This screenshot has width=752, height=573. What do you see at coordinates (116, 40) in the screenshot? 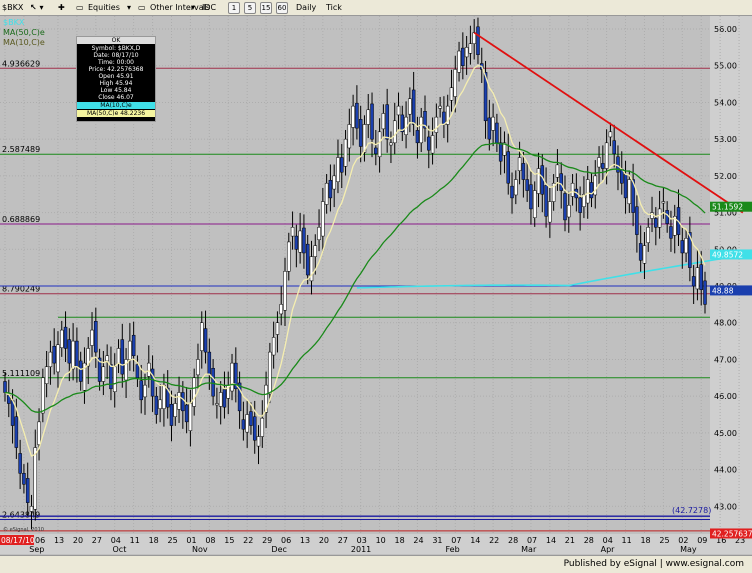
I see `data-window-header: OK` at bounding box center [116, 40].